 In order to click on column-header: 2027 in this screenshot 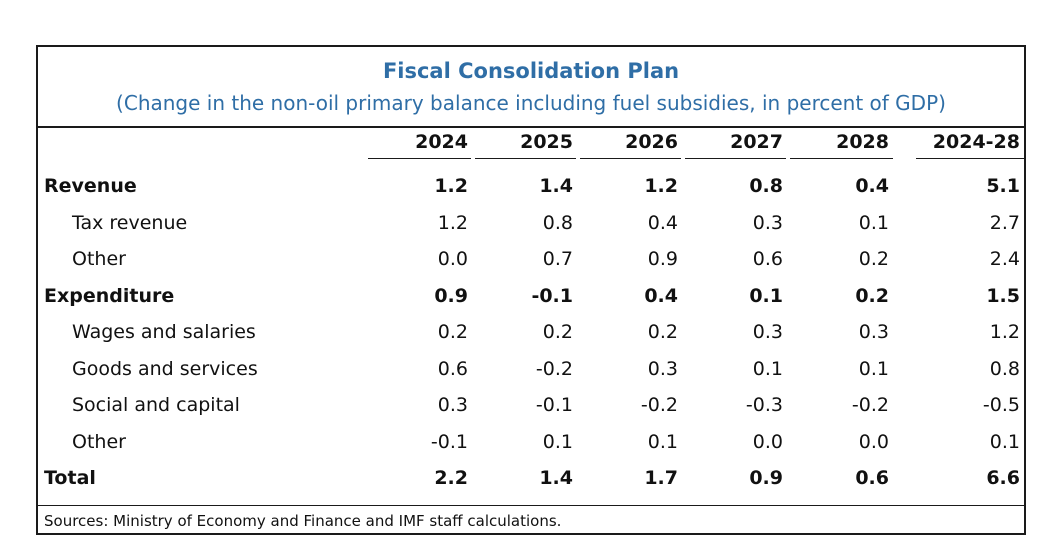, I will do `click(756, 142)`.